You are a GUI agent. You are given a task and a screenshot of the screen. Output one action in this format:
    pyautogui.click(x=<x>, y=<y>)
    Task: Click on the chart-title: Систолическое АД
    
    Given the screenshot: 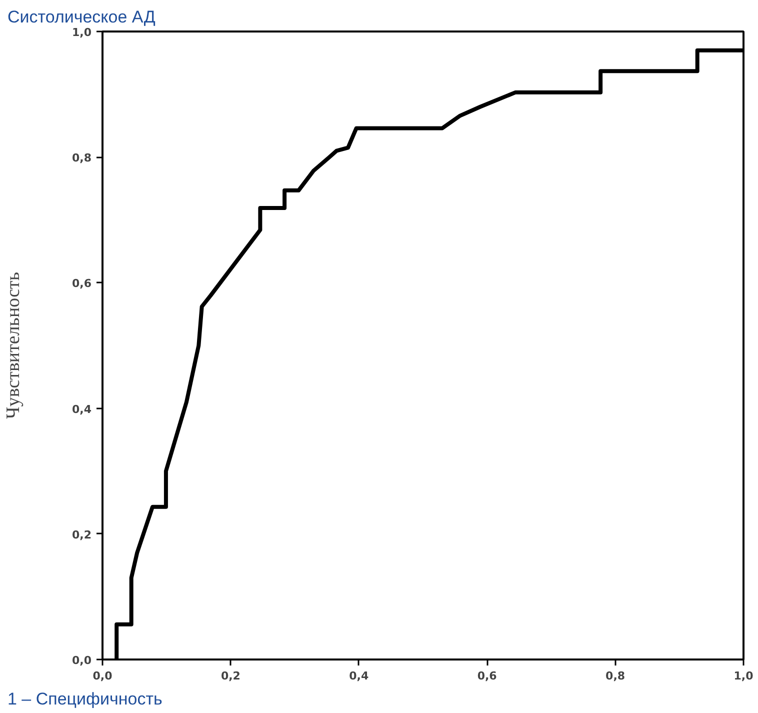 What is the action you would take?
    pyautogui.click(x=82, y=17)
    